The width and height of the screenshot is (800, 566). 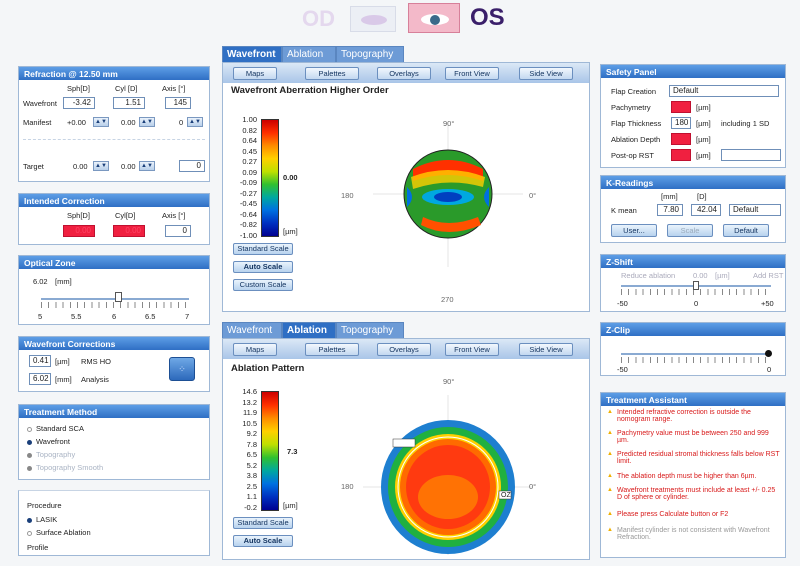 I want to click on eye-od-icon, so click(x=373, y=19).